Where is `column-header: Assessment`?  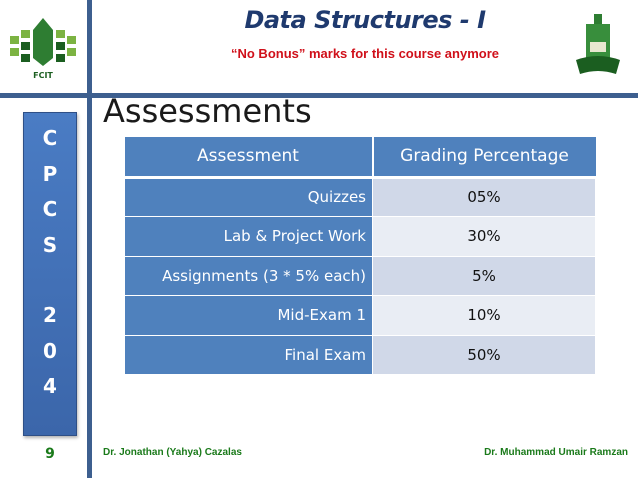
column-header: Assessment is located at coordinates (249, 158).